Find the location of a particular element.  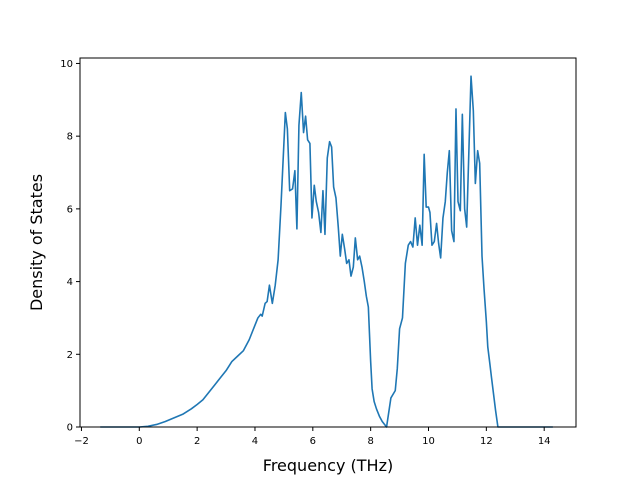

x-tick-label: 4 is located at coordinates (255, 441).